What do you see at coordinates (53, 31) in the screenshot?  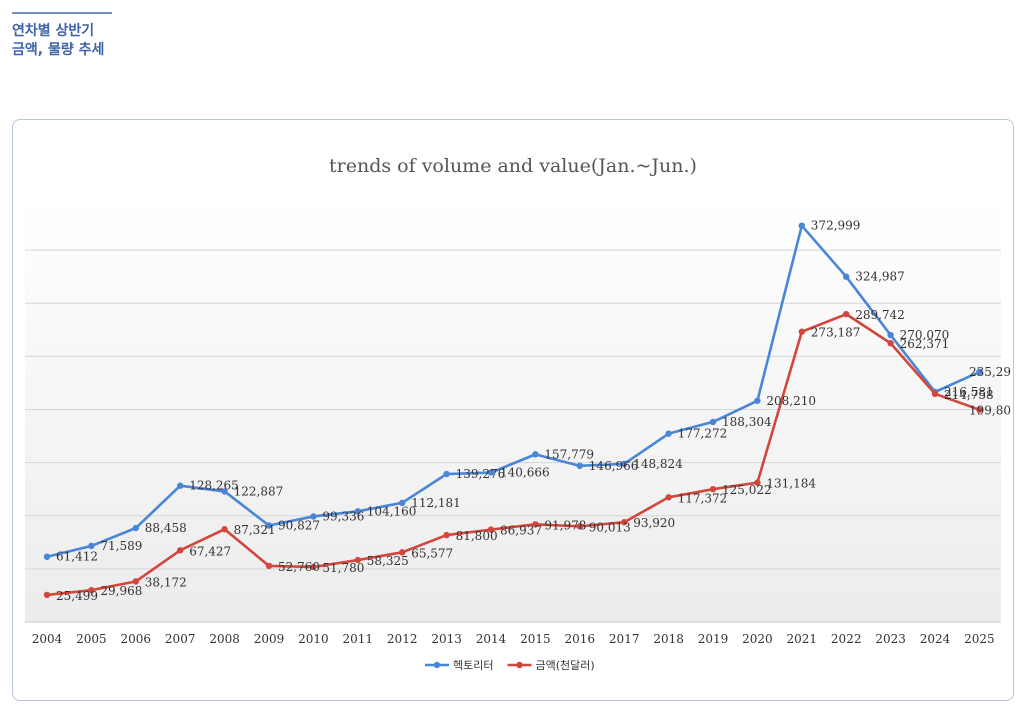 I see `page-title-line-1: 연차별 상반기` at bounding box center [53, 31].